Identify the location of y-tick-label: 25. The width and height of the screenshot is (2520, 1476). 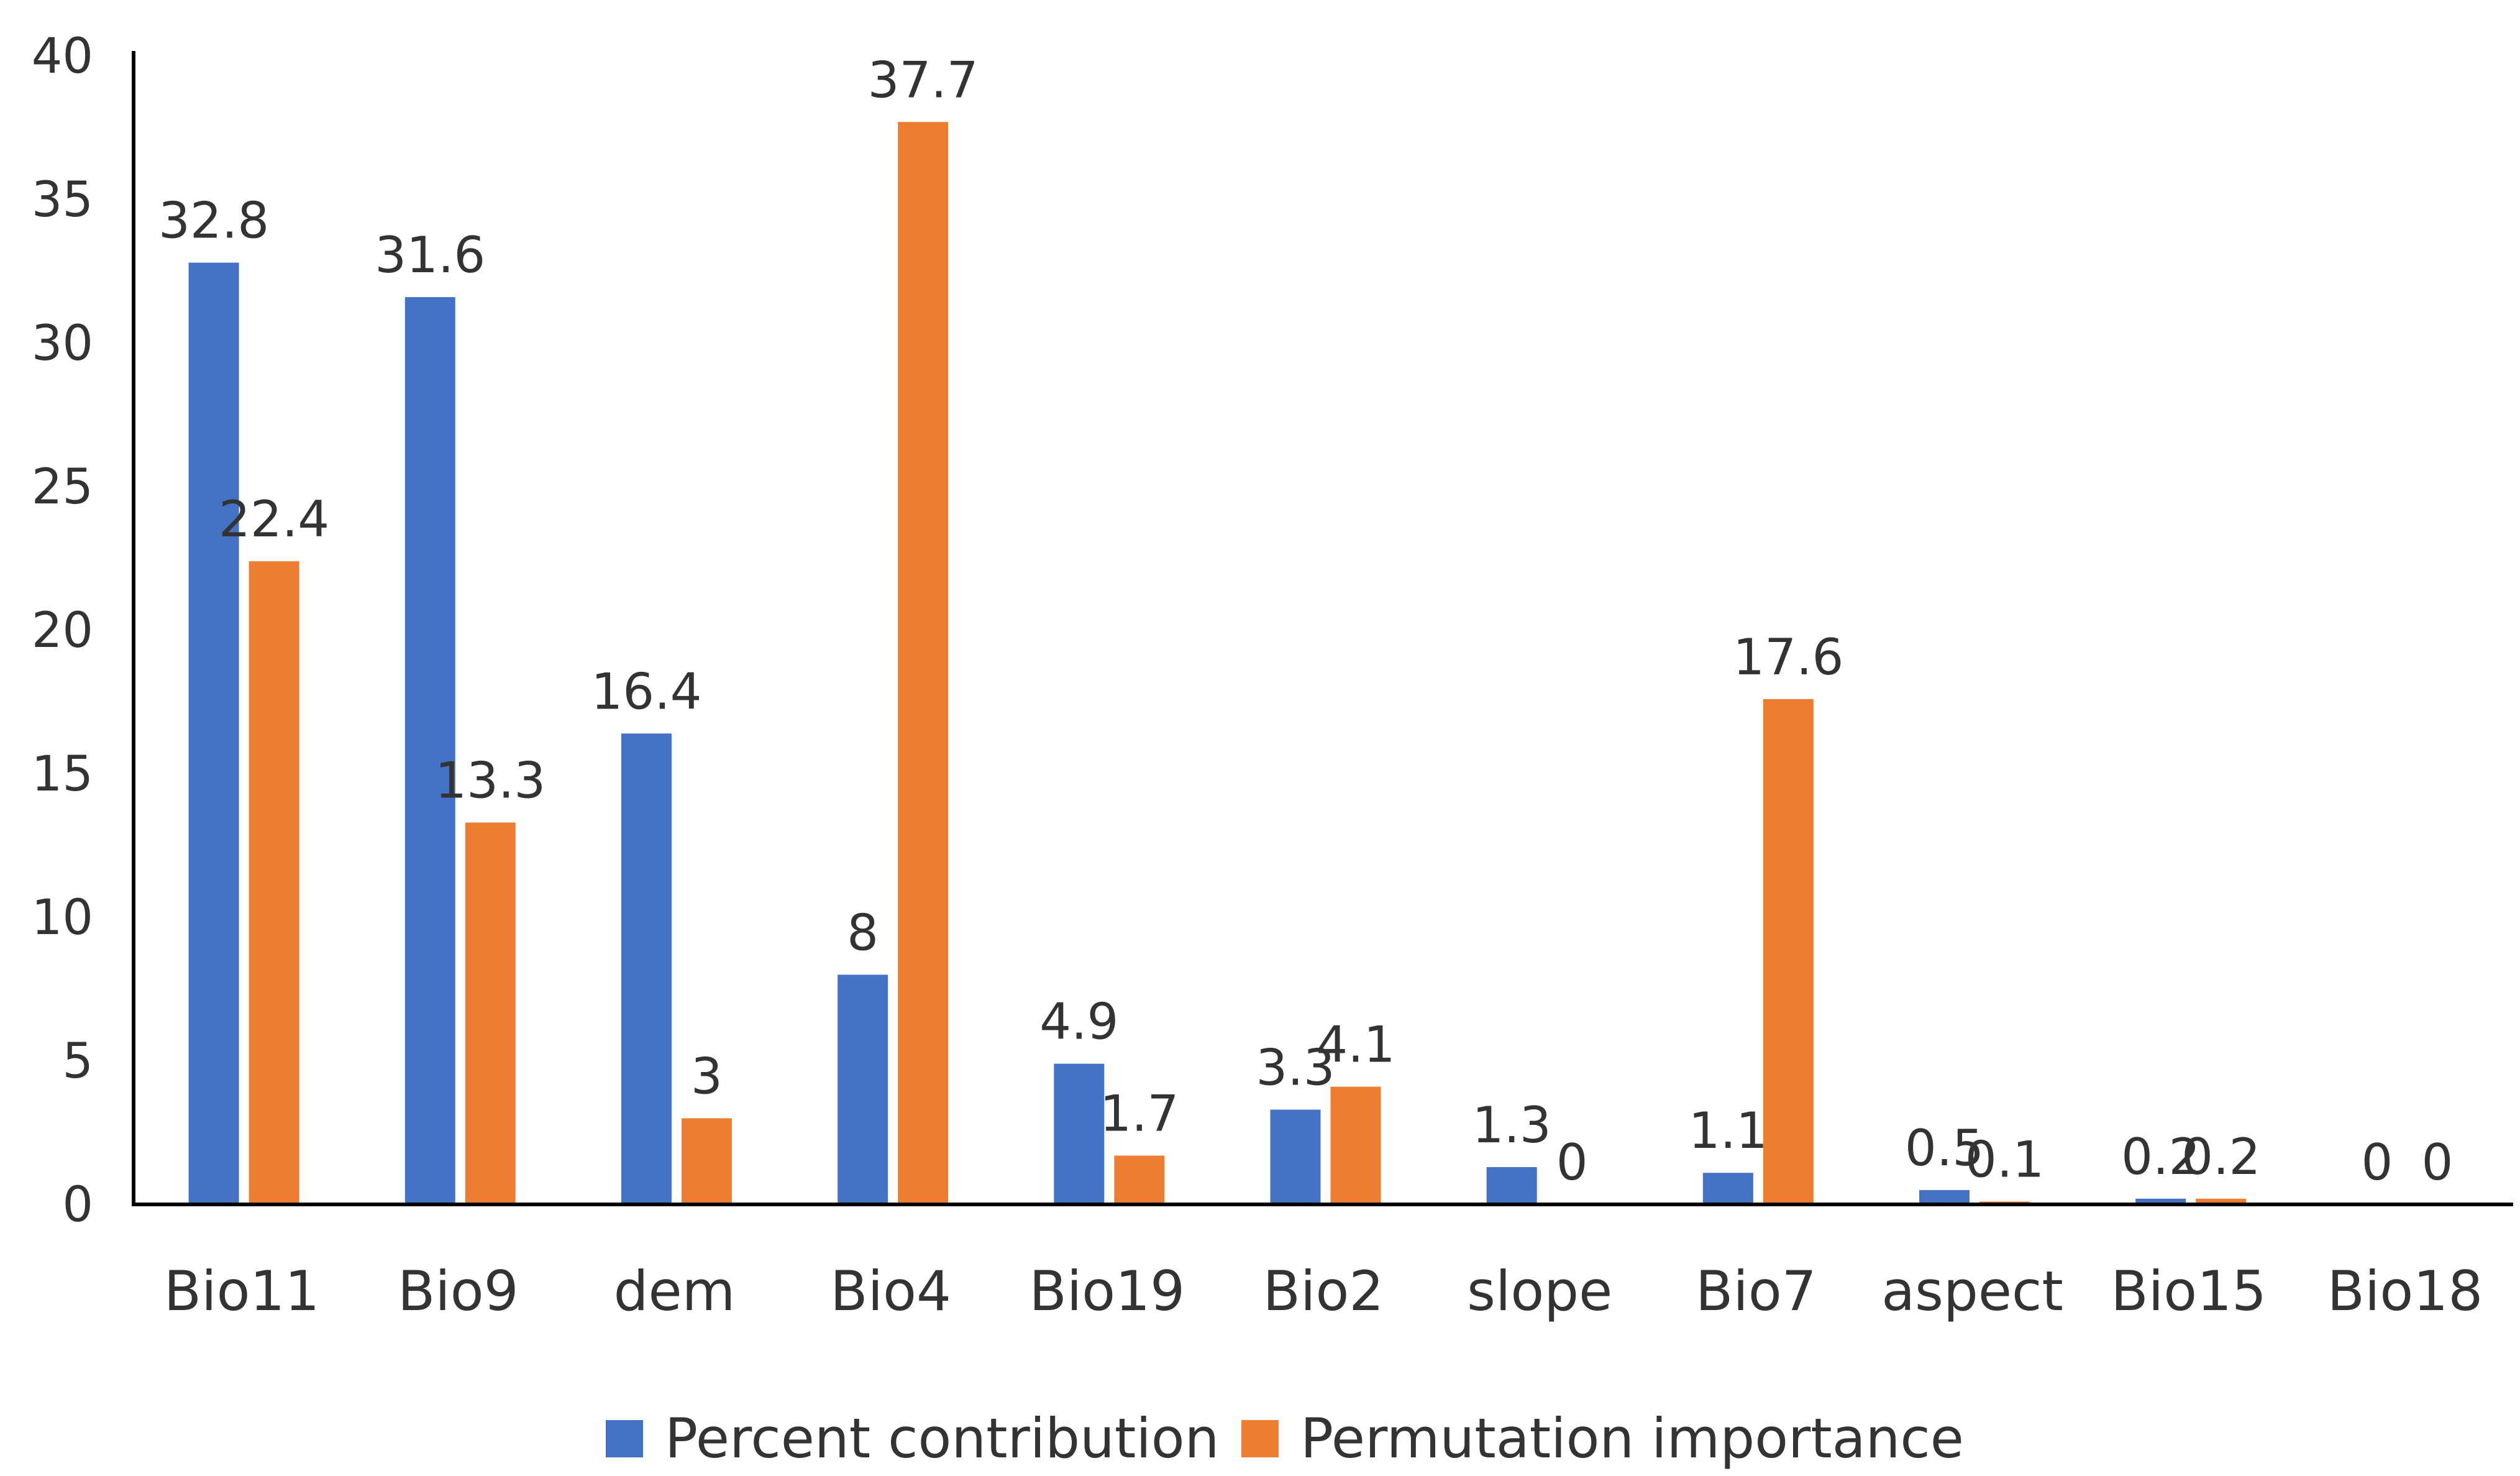
(62, 487).